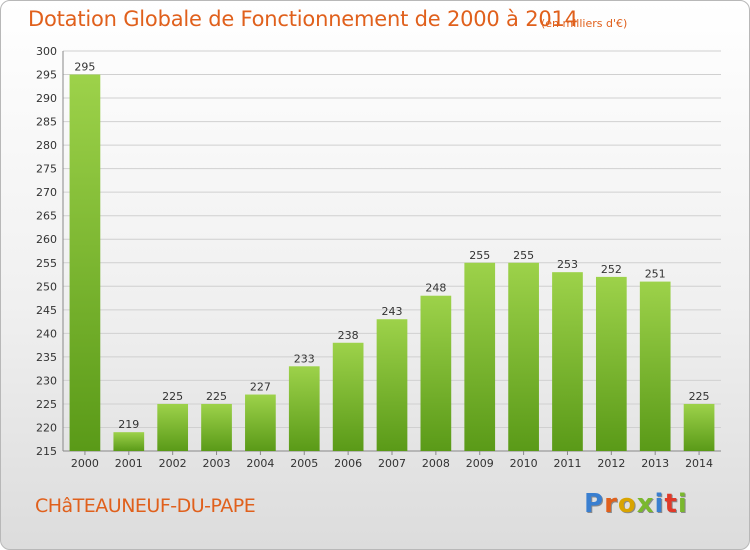 This screenshot has width=750, height=550. I want to click on x-tick-label: 2011, so click(567, 463).